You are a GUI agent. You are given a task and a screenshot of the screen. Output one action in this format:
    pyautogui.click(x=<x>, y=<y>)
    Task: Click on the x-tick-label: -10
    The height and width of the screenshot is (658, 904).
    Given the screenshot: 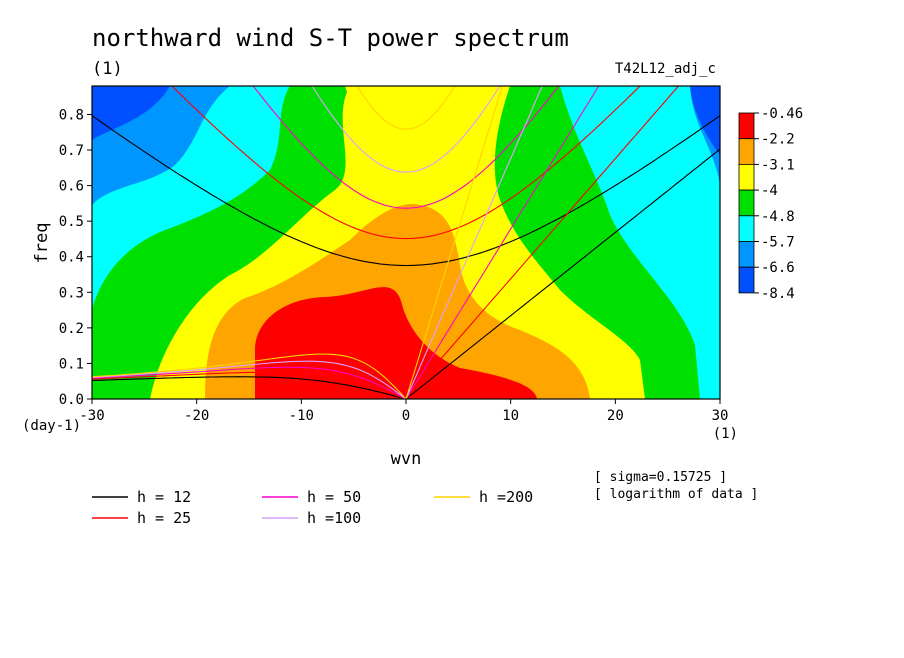 What is the action you would take?
    pyautogui.click(x=301, y=416)
    